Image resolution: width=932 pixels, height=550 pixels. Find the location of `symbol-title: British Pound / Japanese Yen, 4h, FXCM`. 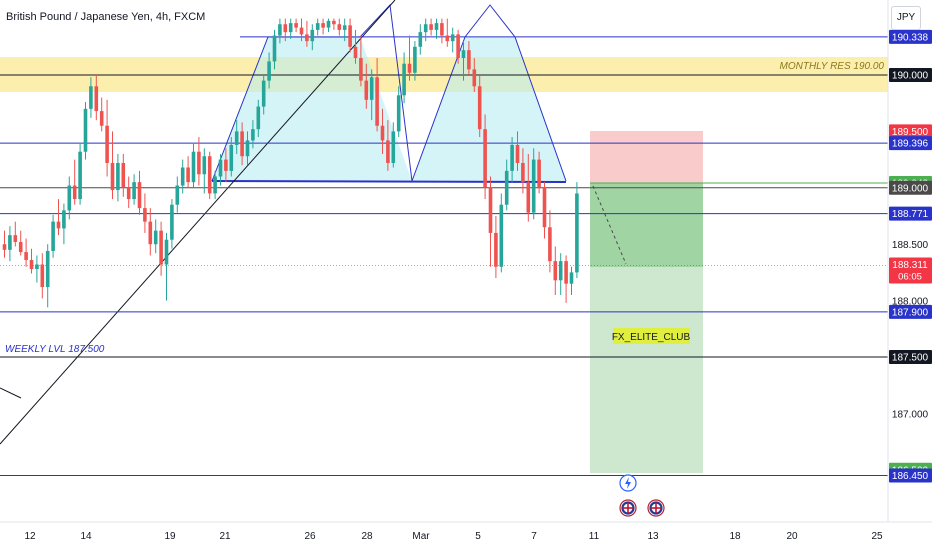

symbol-title: British Pound / Japanese Yen, 4h, FXCM is located at coordinates (106, 17).